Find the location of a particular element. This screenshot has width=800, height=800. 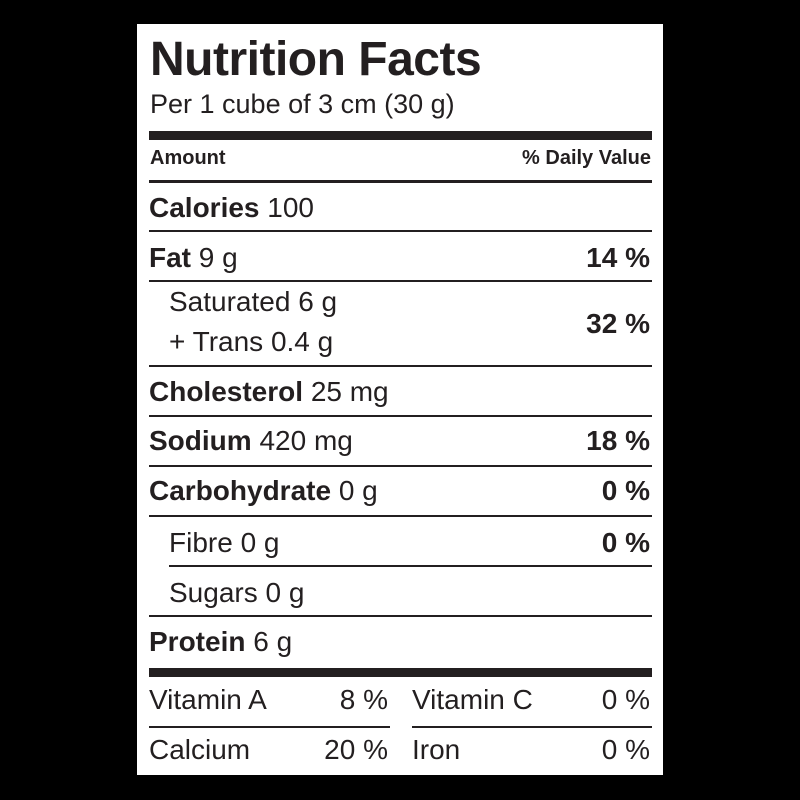

fat-row: Fat 9 g 14 % is located at coordinates (399, 257).